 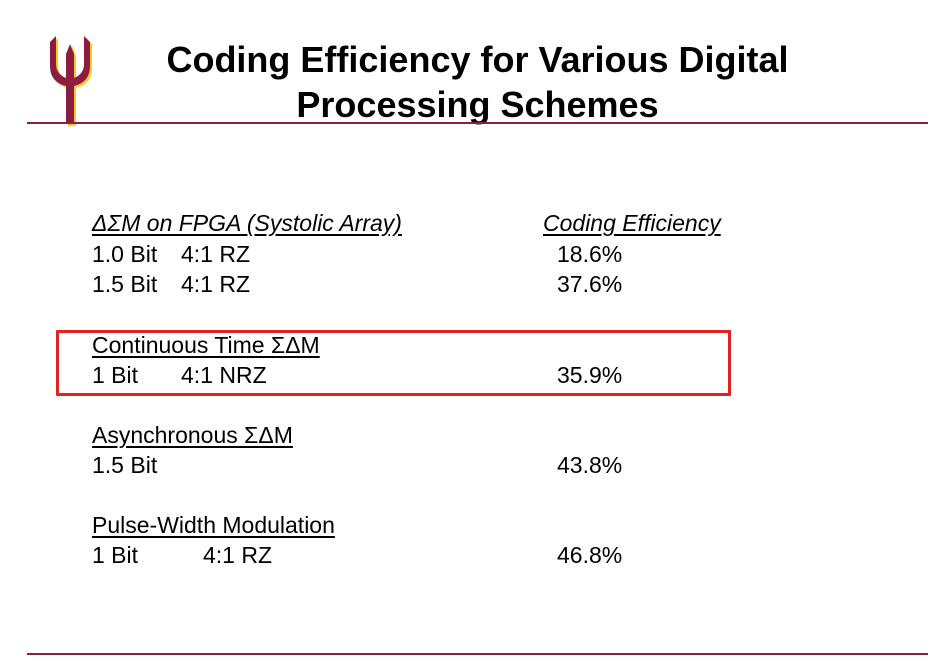 What do you see at coordinates (477, 59) in the screenshot?
I see `title-line-1: Coding Efficiency for Various Digital` at bounding box center [477, 59].